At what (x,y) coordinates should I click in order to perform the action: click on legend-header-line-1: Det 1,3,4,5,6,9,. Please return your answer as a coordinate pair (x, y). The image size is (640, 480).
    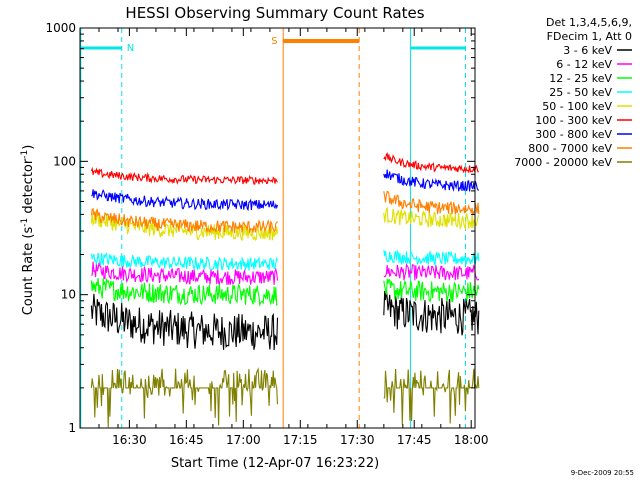
    Looking at the image, I should click on (589, 22).